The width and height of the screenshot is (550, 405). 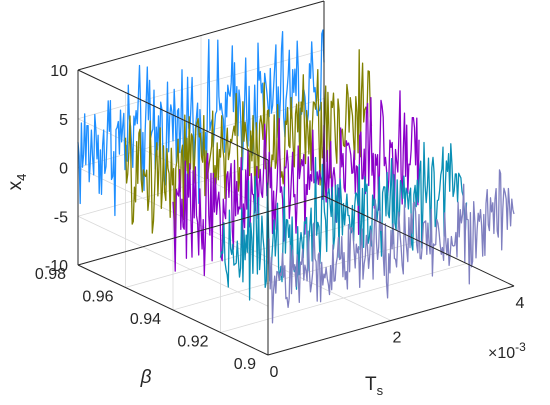 I want to click on box-edge-floor-back, so click(x=201, y=230).